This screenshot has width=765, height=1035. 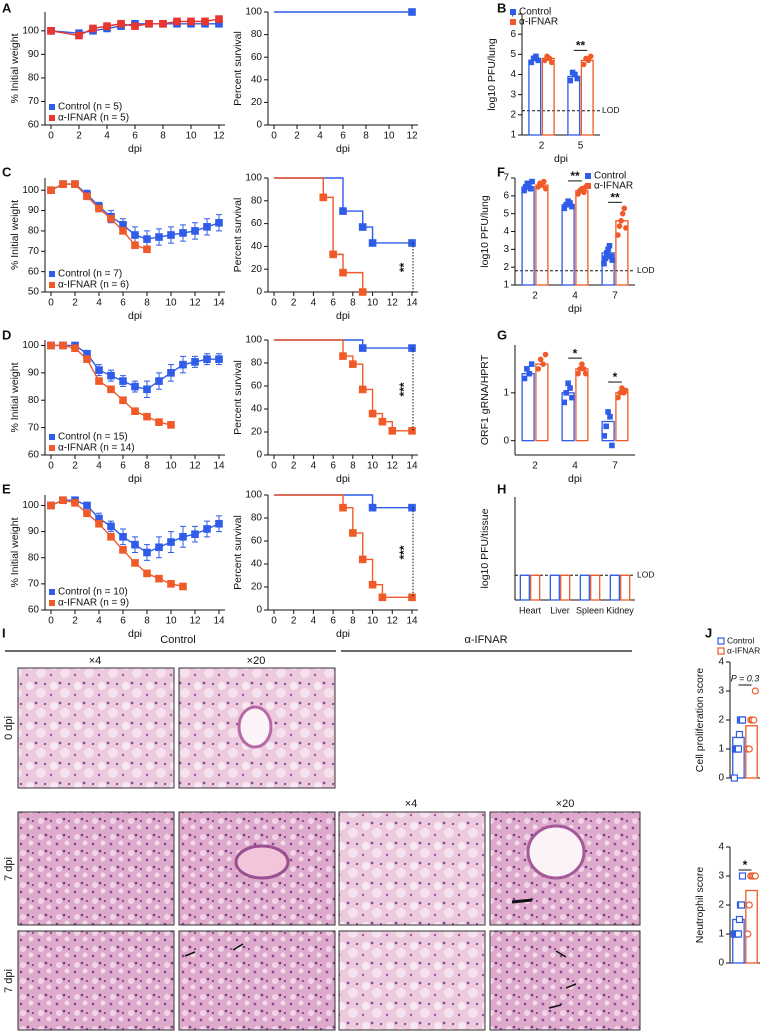 What do you see at coordinates (96, 448) in the screenshot?
I see `legend-label: α-IFNAR (n = 14)` at bounding box center [96, 448].